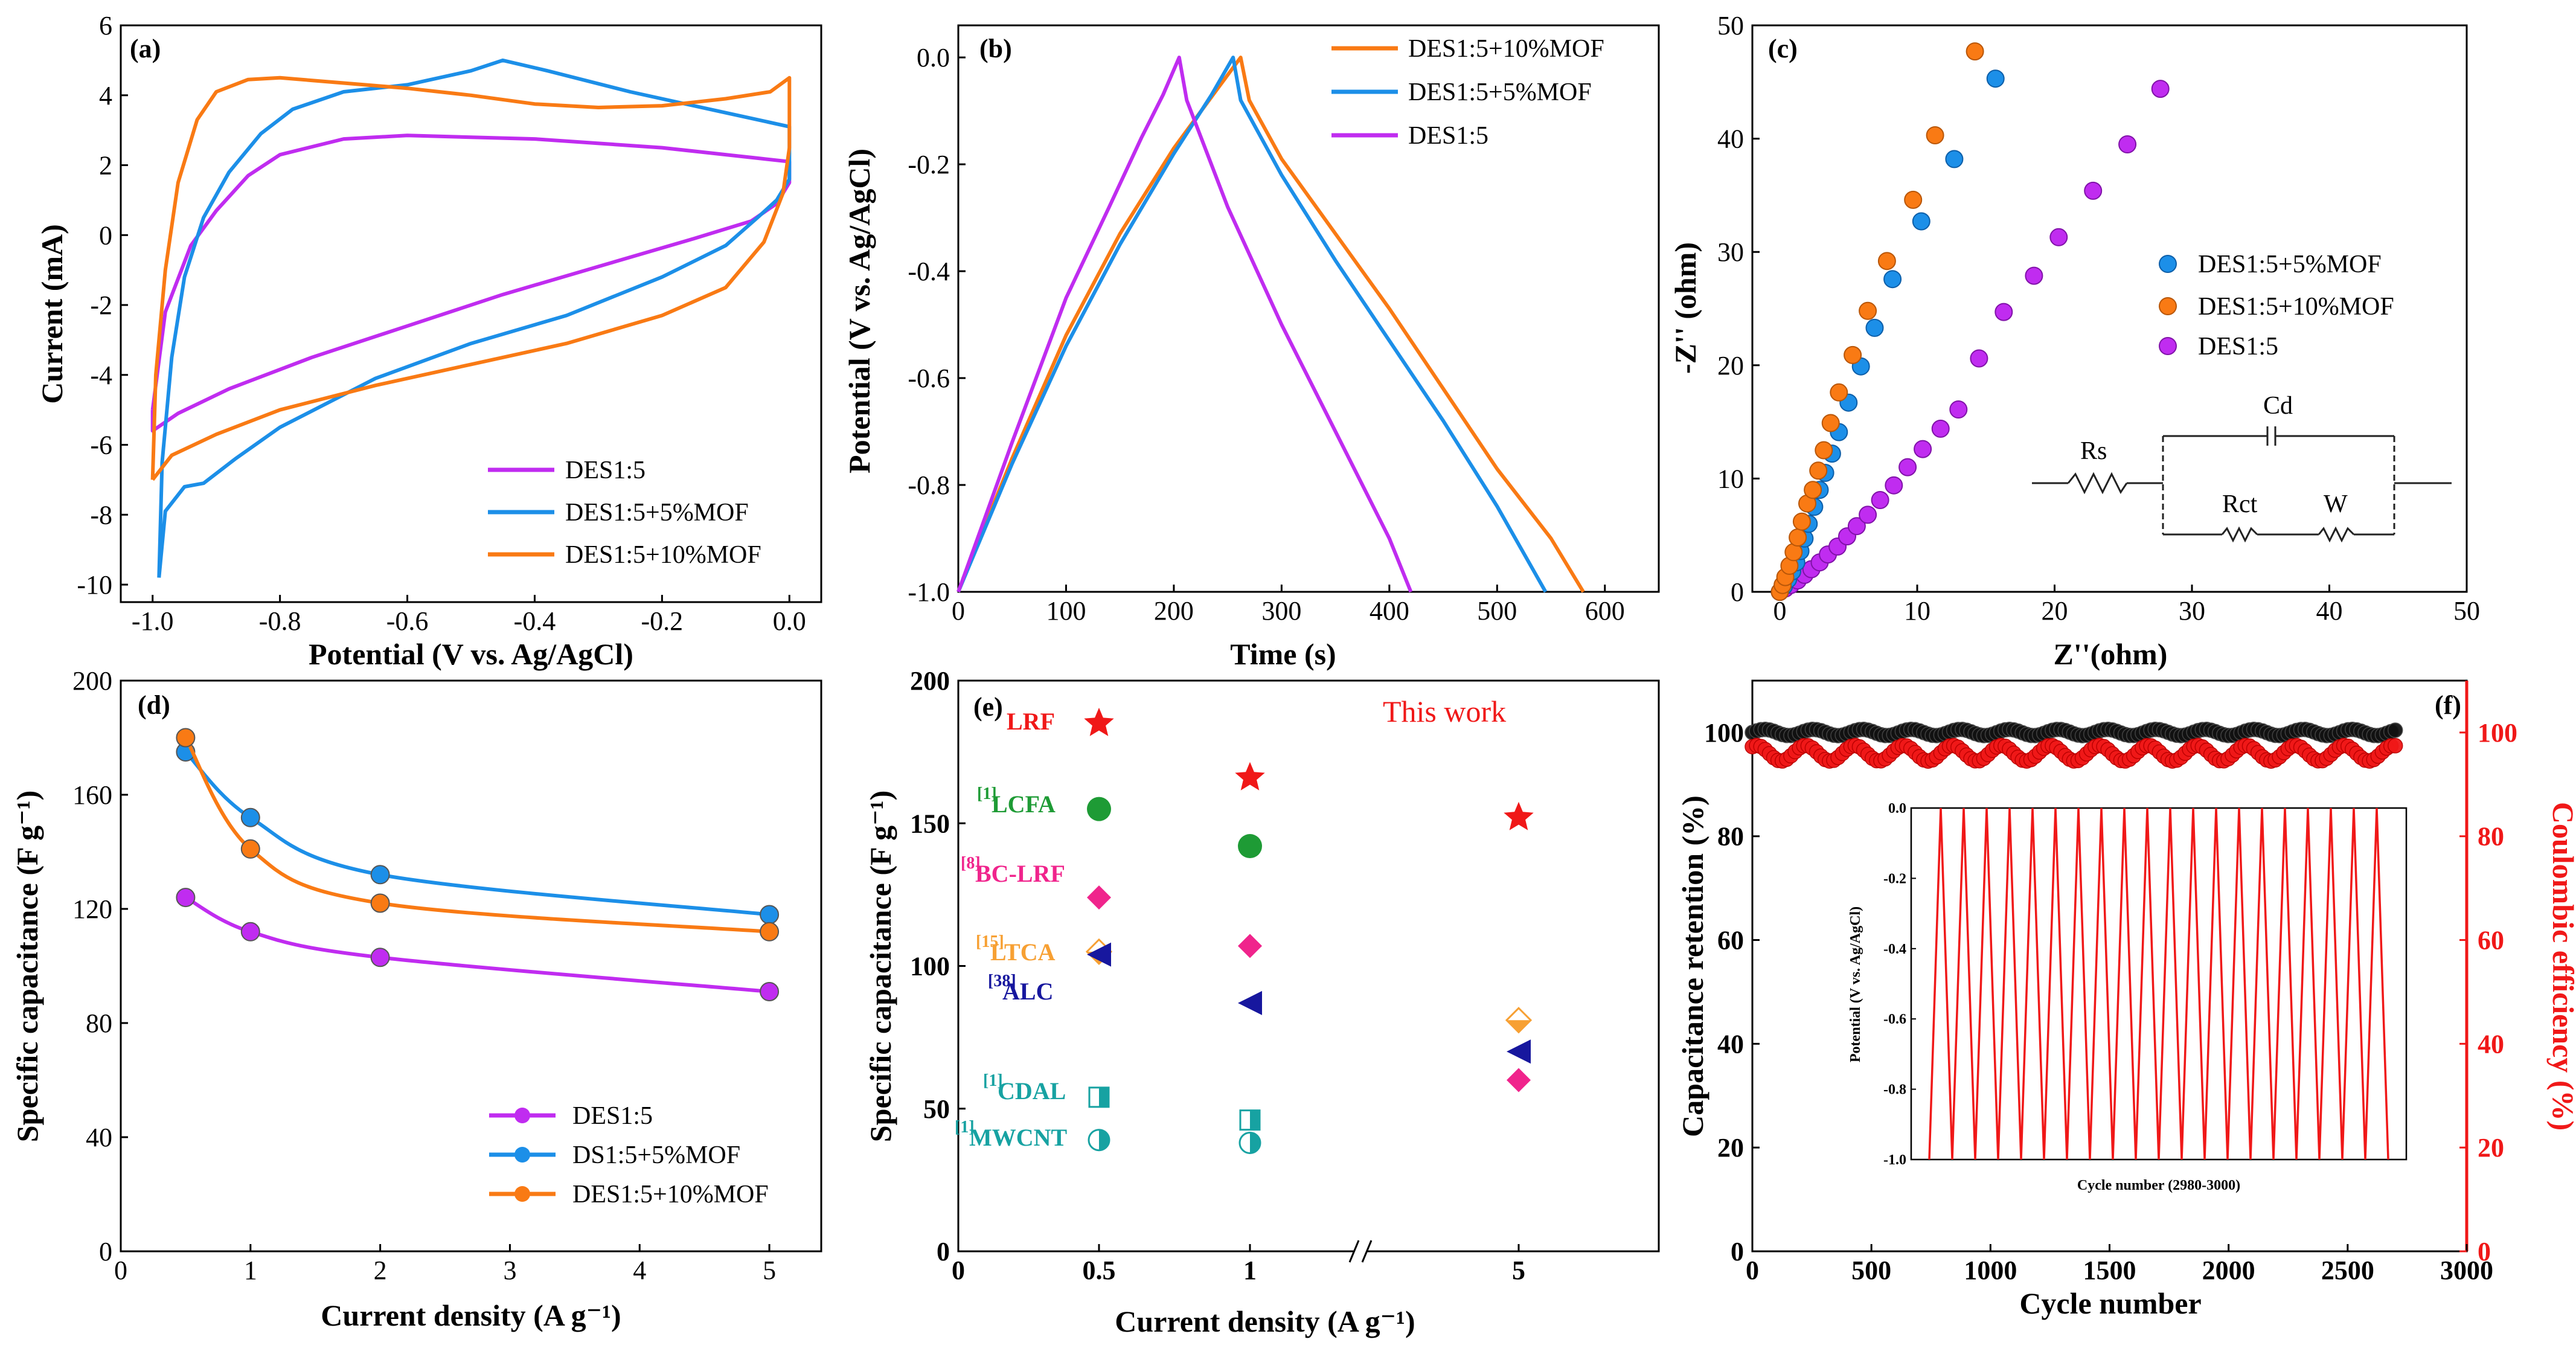 Image resolution: width=2576 pixels, height=1357 pixels. I want to click on rate-point-blue, so click(380, 875).